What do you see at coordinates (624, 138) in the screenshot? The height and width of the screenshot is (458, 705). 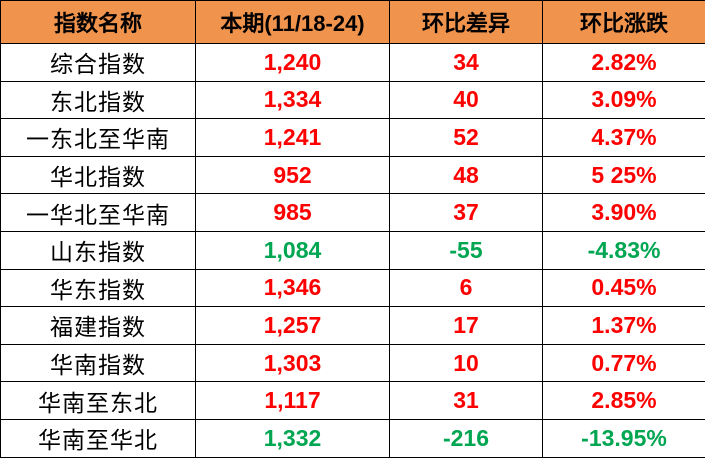 I see `cell-period-change: 4.37%` at bounding box center [624, 138].